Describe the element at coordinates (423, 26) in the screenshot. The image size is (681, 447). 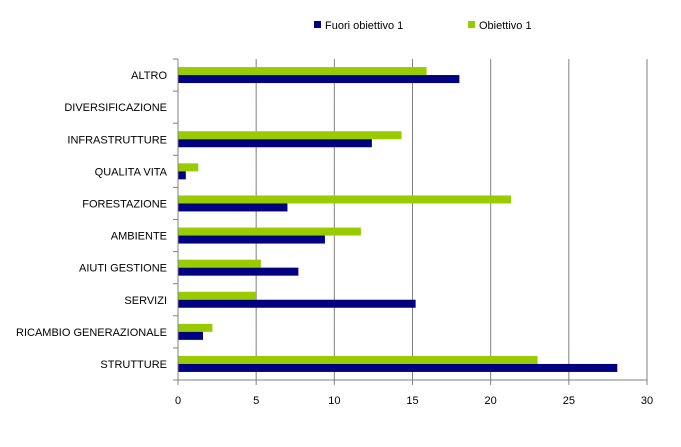
I see `legend: Fuori obiettivo 1 Obiettivo 1` at that location.